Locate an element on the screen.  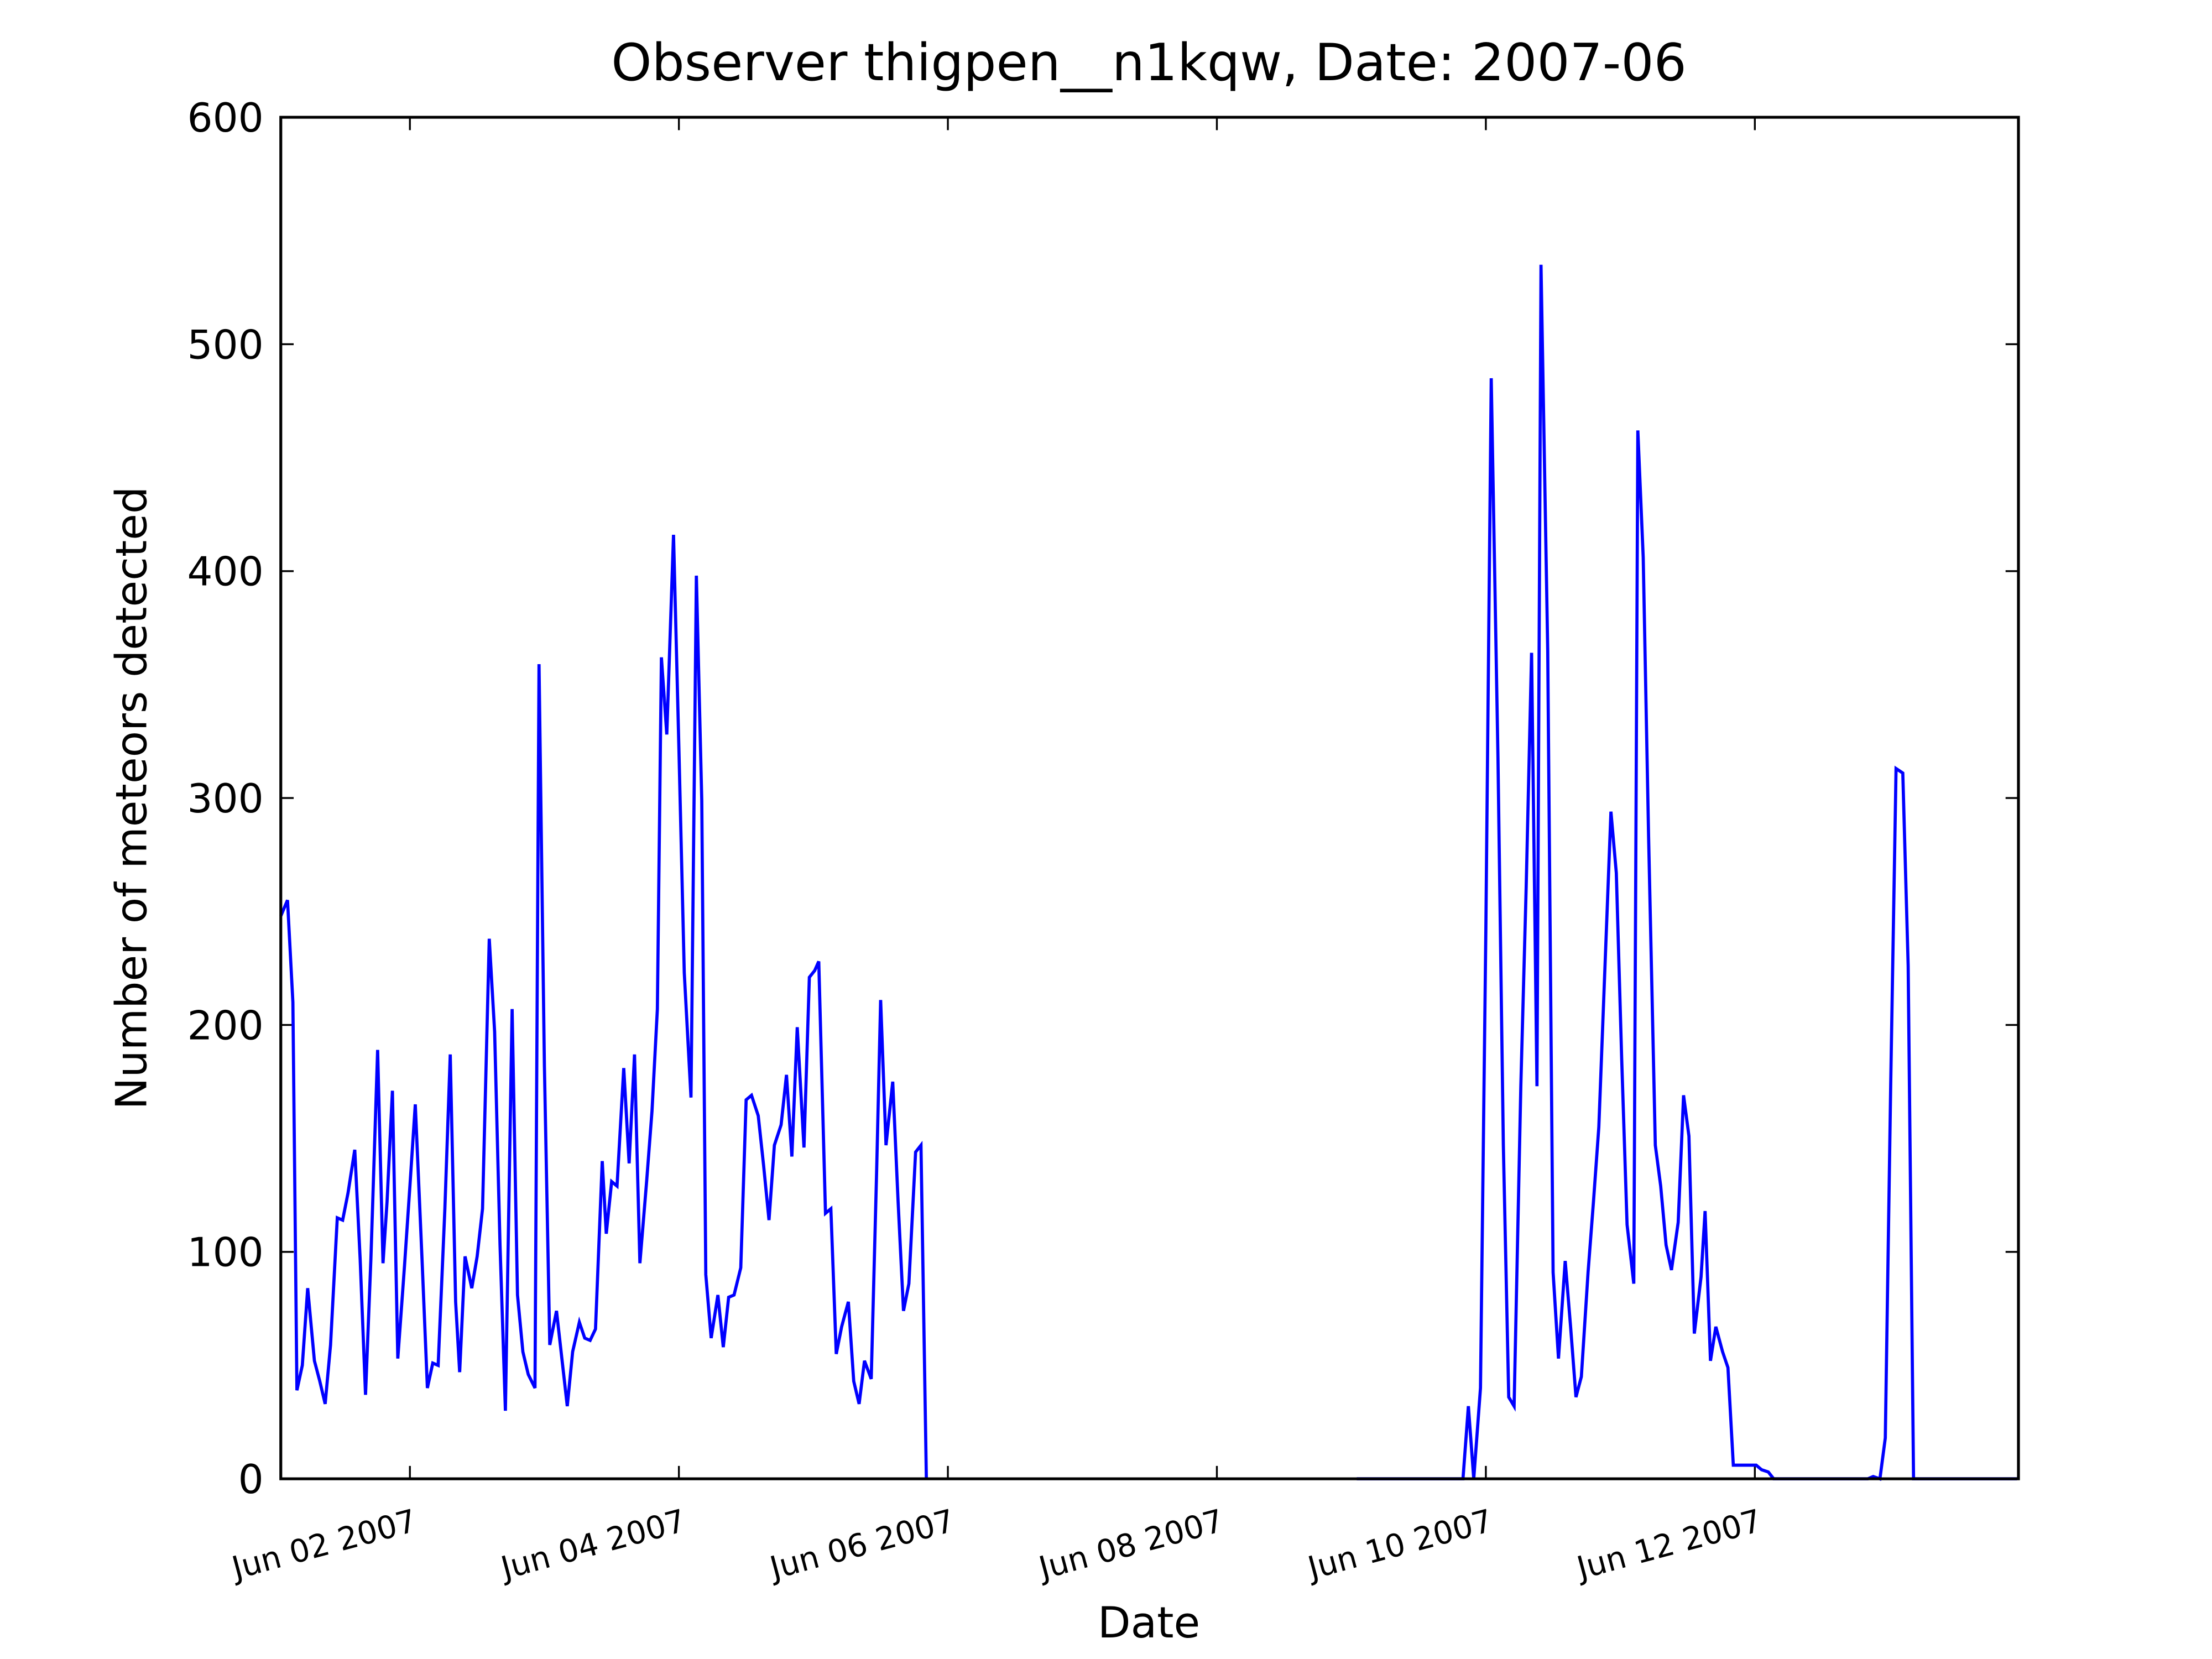
y-axis-label: Number of meteors detected is located at coordinates (132, 799).